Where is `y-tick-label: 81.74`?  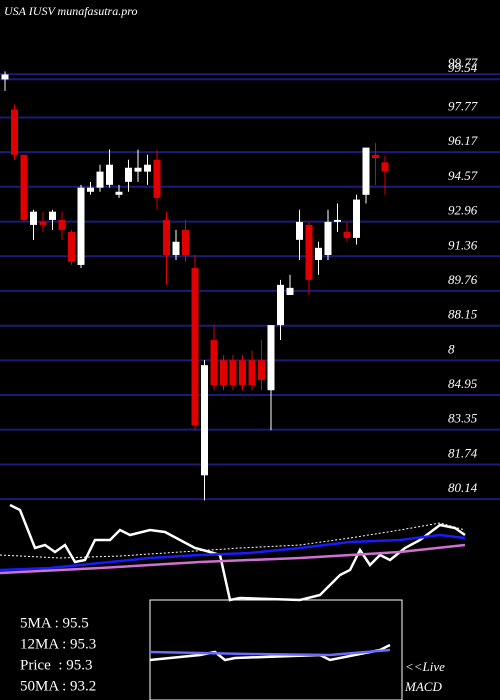 y-tick-label: 81.74 is located at coordinates (463, 452).